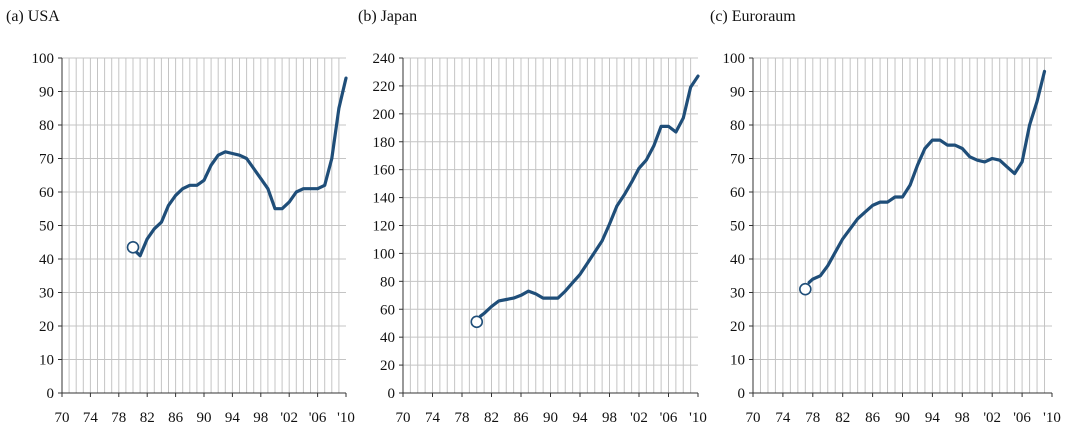  Describe the element at coordinates (1022, 418) in the screenshot. I see `x-tick-label-euroraum: '06` at that location.